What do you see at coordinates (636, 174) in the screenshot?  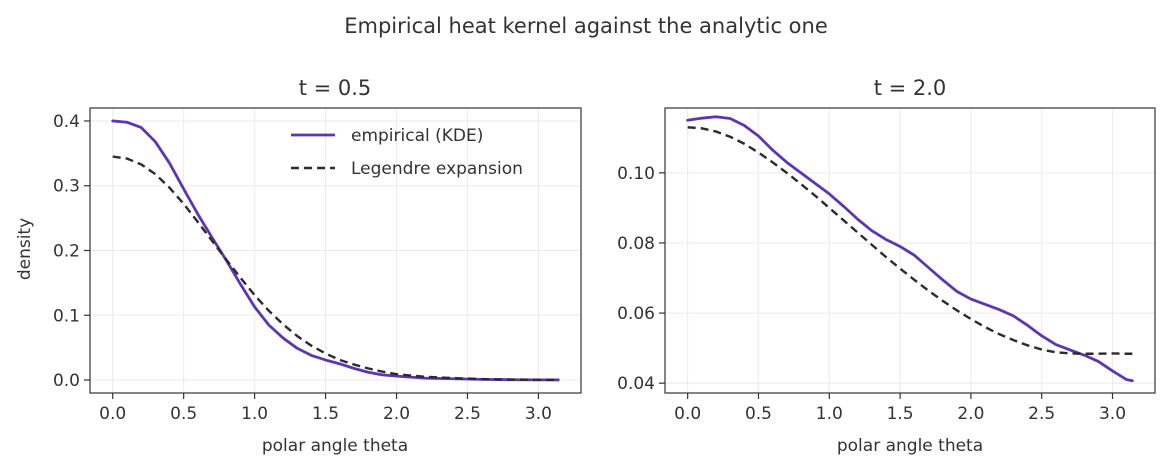 I see `y-tick-label: 0.10` at bounding box center [636, 174].